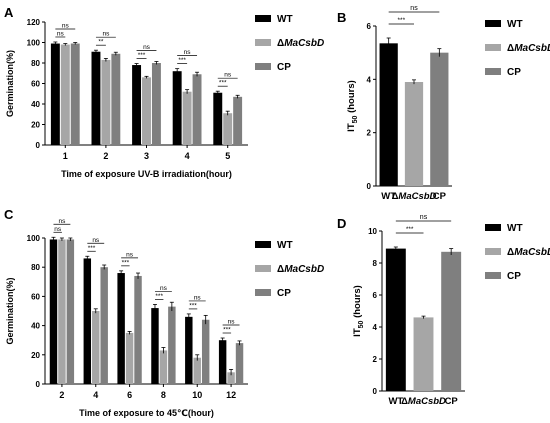  I want to click on panel-b-ytick-label-0: 0, so click(369, 186).